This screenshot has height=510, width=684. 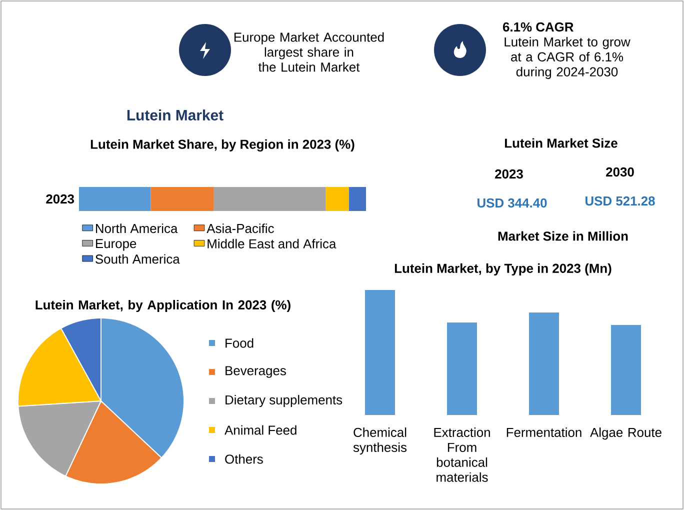 What do you see at coordinates (509, 174) in the screenshot?
I see `text: 2023` at bounding box center [509, 174].